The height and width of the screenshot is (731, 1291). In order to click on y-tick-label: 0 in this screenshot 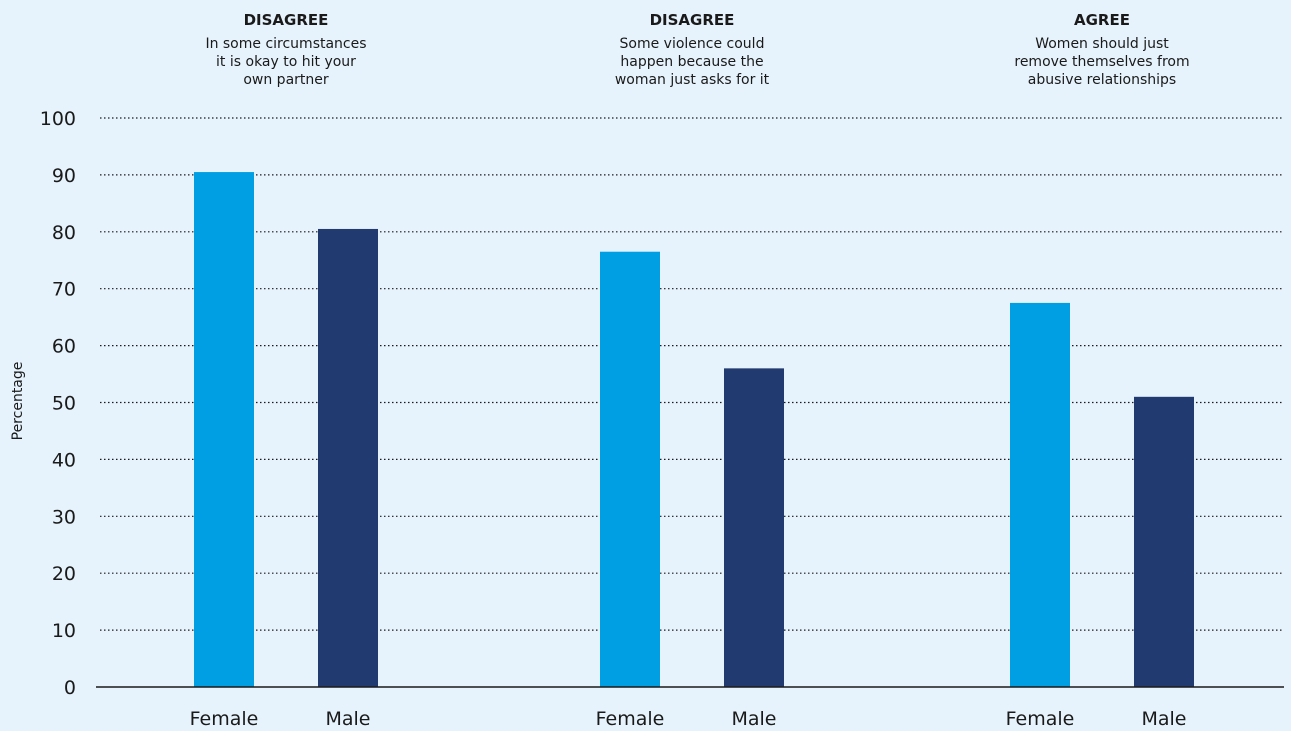, I will do `click(70, 688)`.